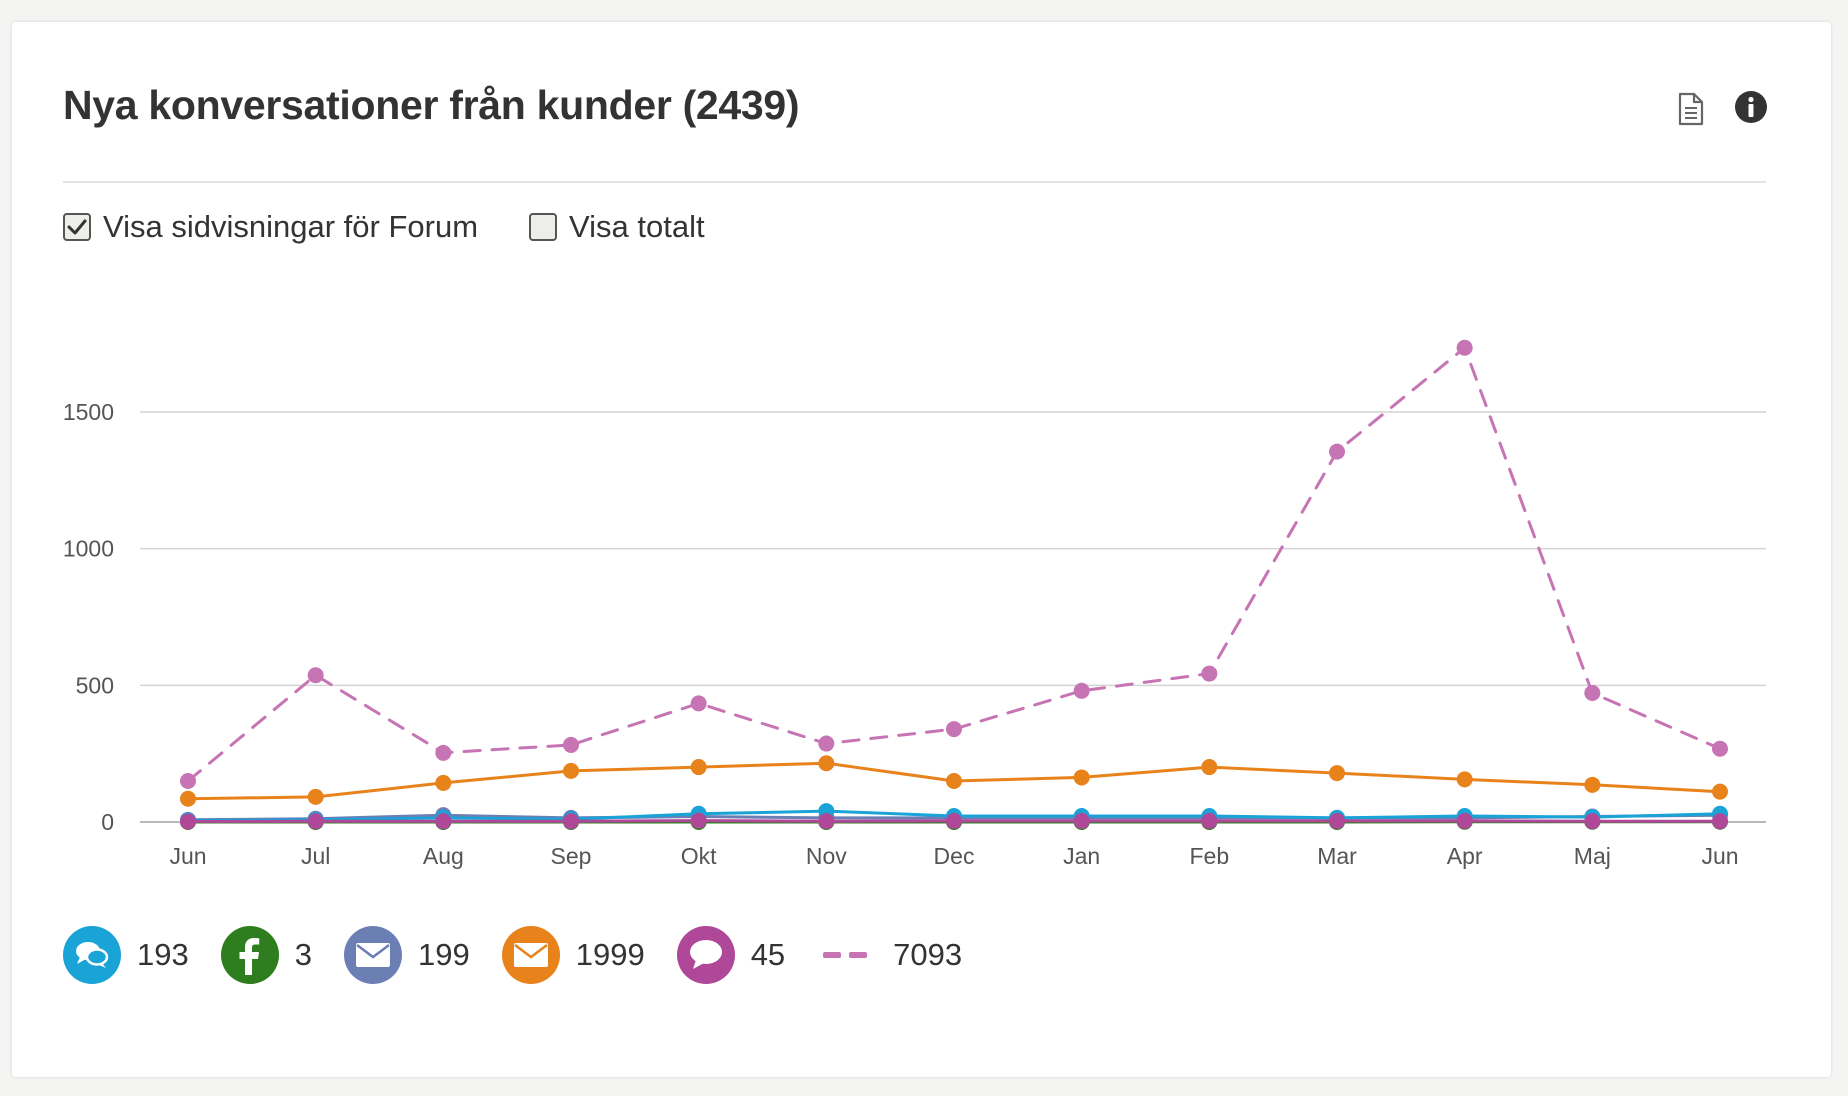  I want to click on checkbox-unchecked, so click(543, 227).